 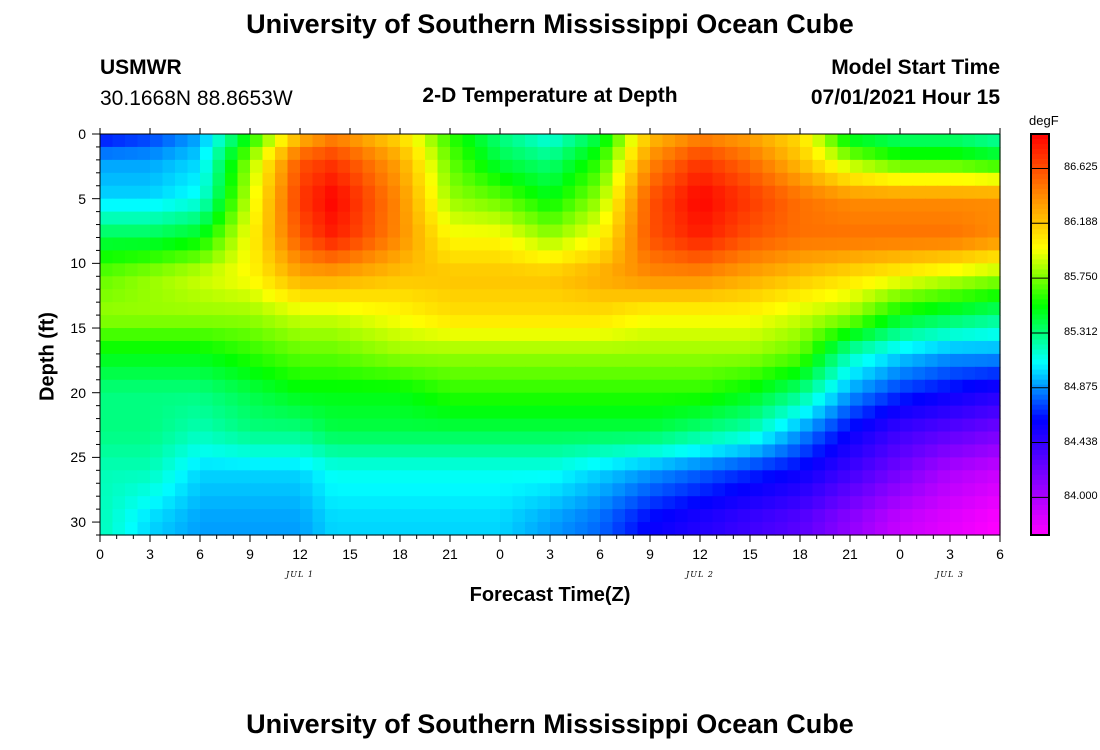 I want to click on x-tick-label: 15, so click(x=350, y=554).